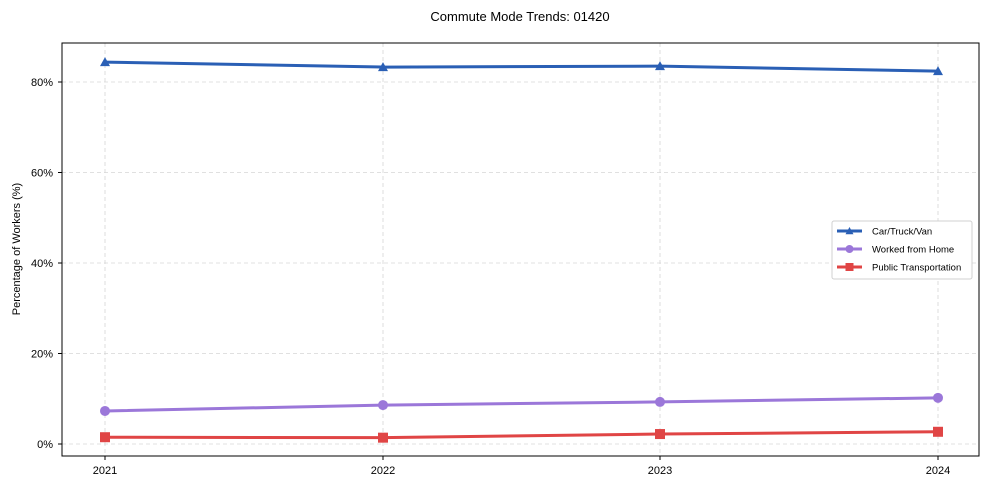 The height and width of the screenshot is (490, 990). I want to click on svg-text: Car/Truck/Van, so click(902, 232).